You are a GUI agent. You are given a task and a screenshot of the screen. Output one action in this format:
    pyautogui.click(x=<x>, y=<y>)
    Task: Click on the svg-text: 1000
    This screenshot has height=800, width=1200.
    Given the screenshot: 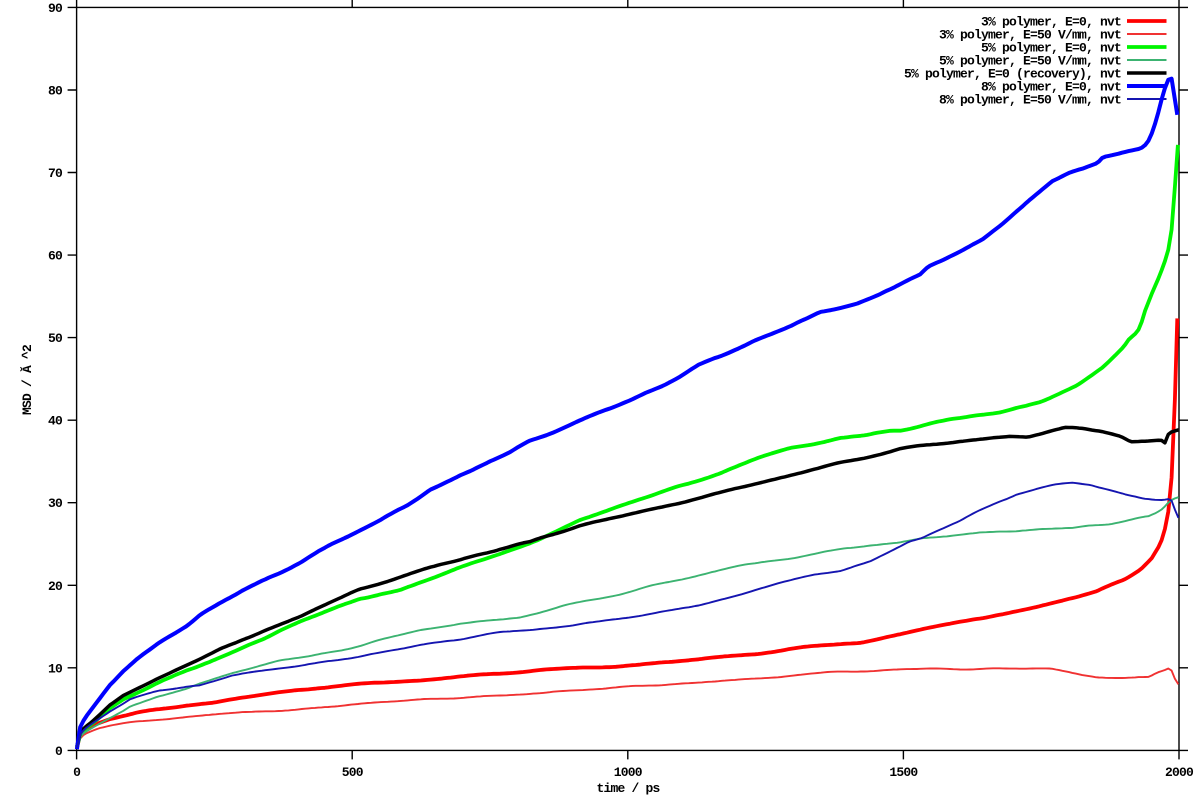 What is the action you would take?
    pyautogui.click(x=628, y=772)
    